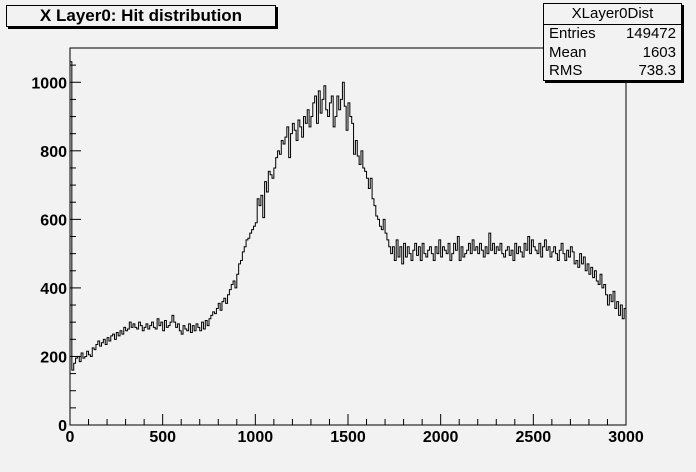 This screenshot has width=696, height=472. Describe the element at coordinates (566, 70) in the screenshot. I see `rms-label: RMS` at that location.